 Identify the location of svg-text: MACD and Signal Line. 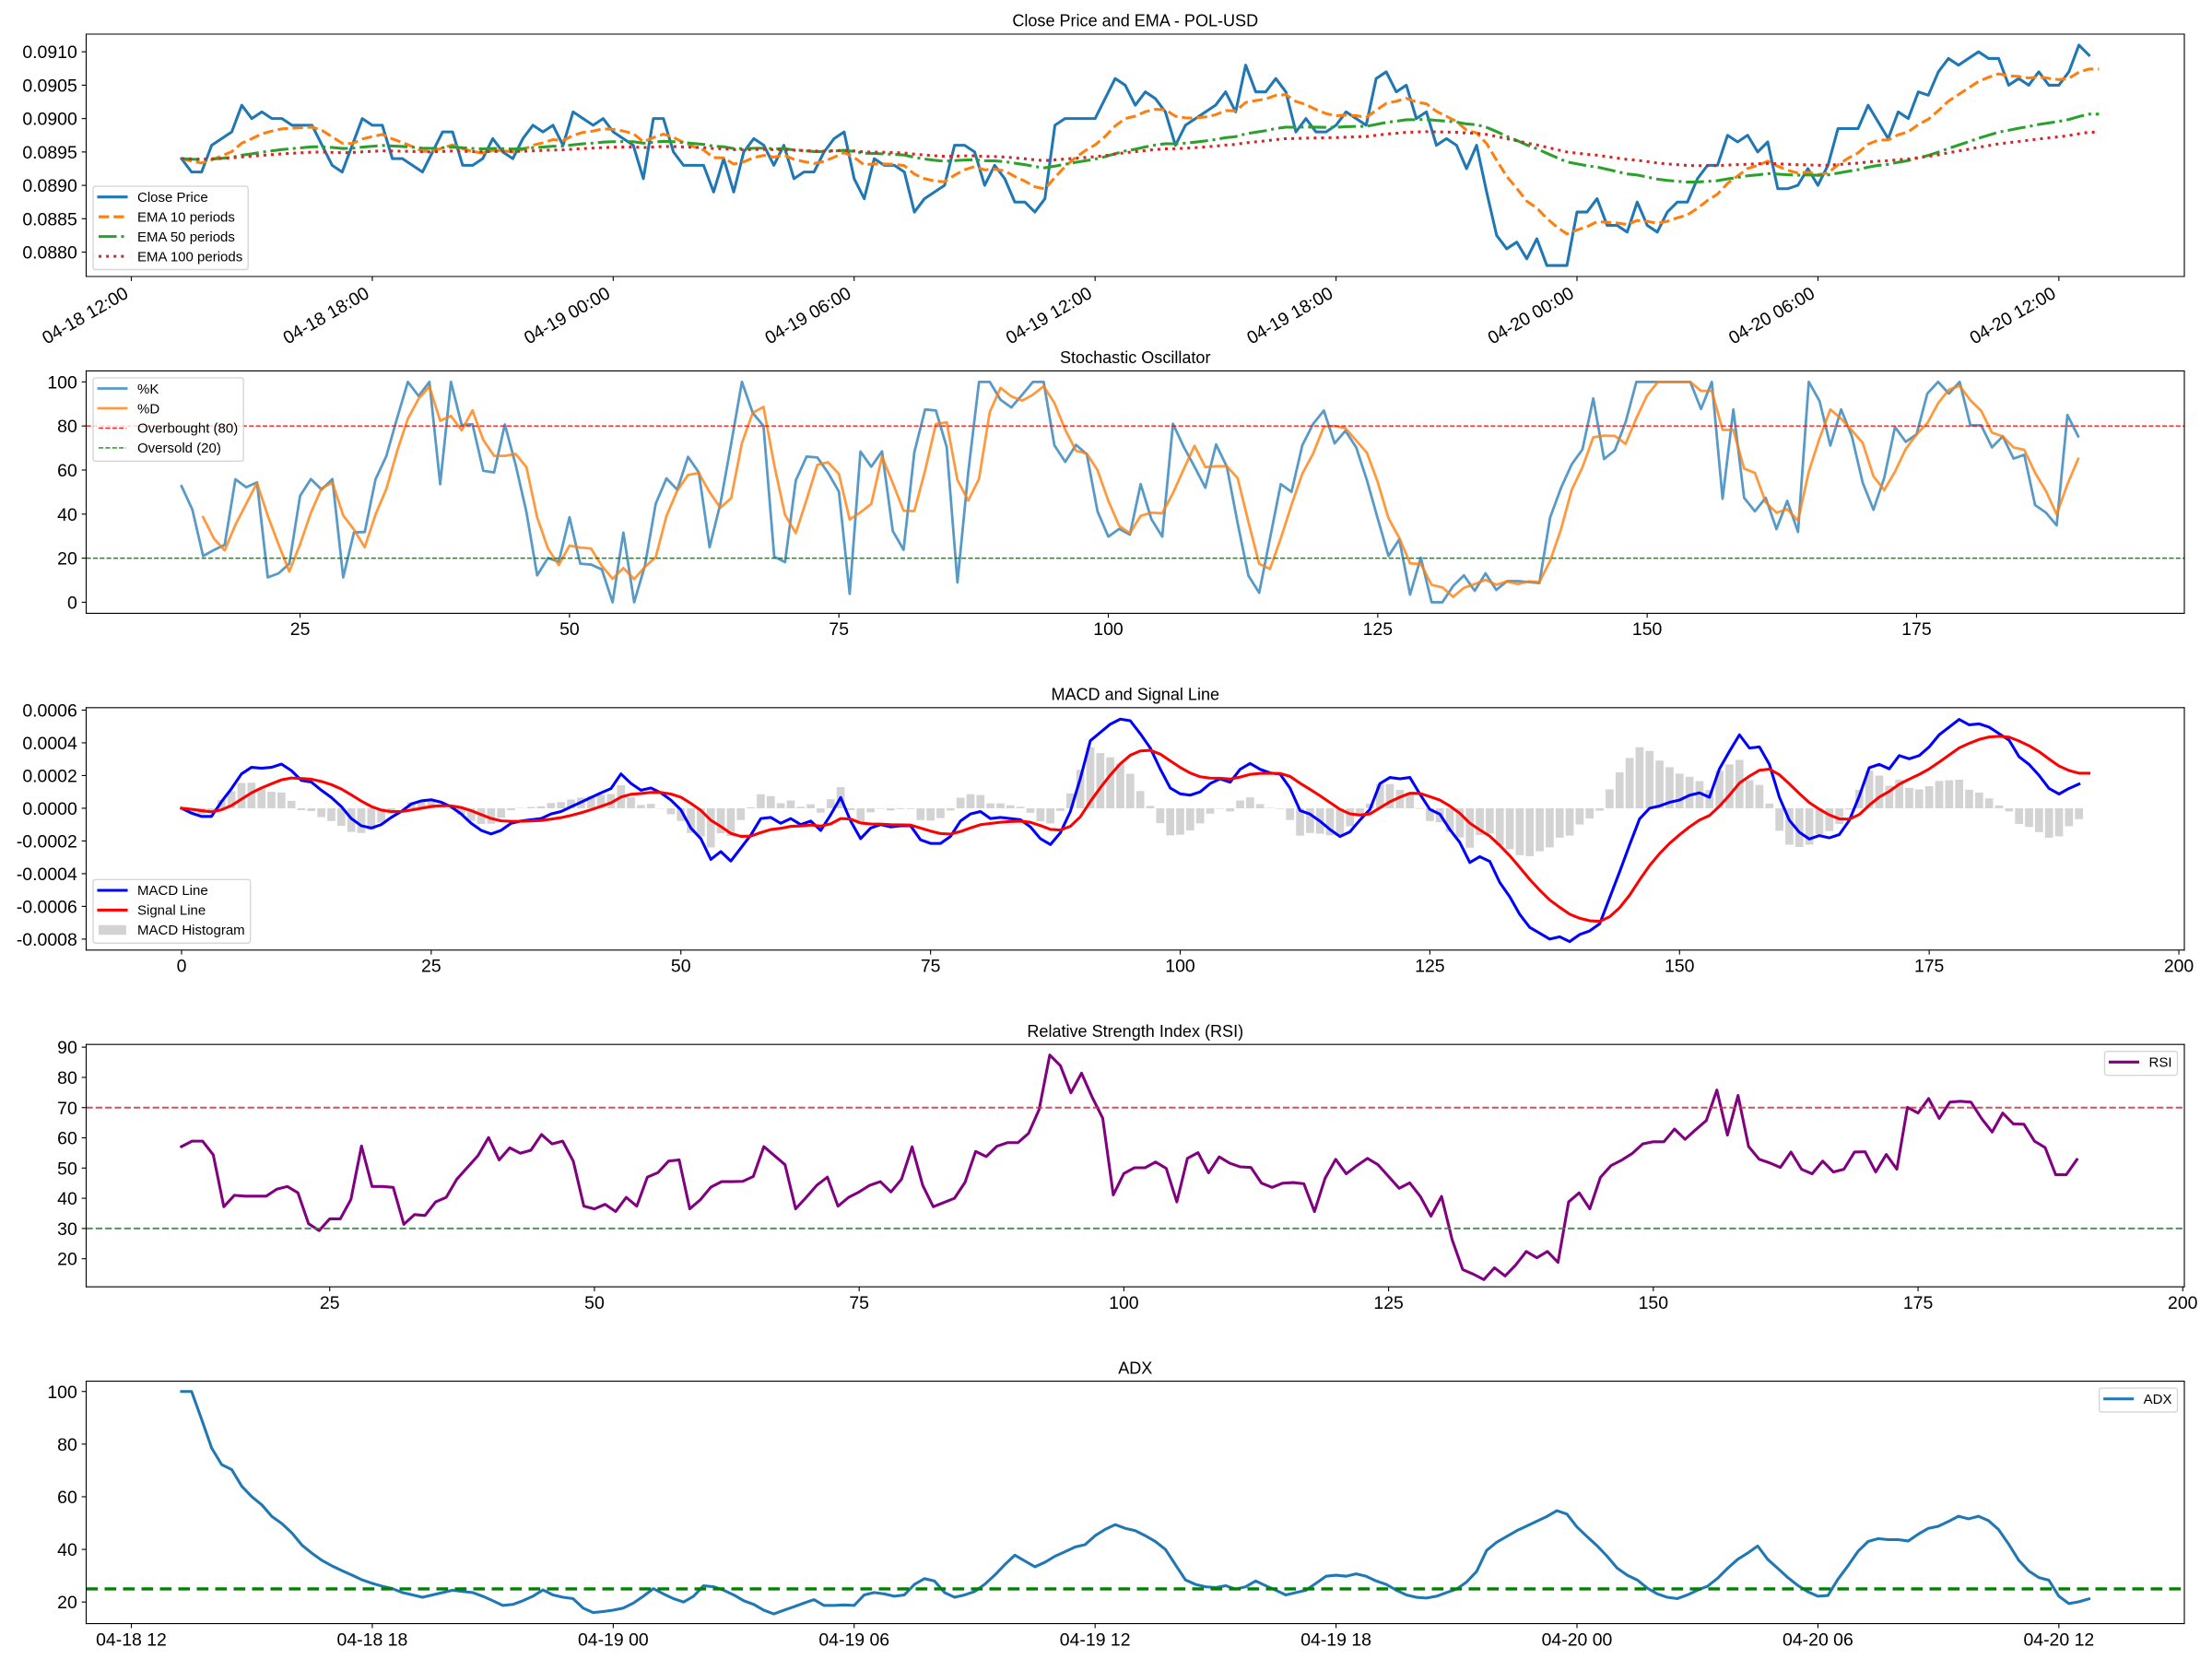
(1135, 694).